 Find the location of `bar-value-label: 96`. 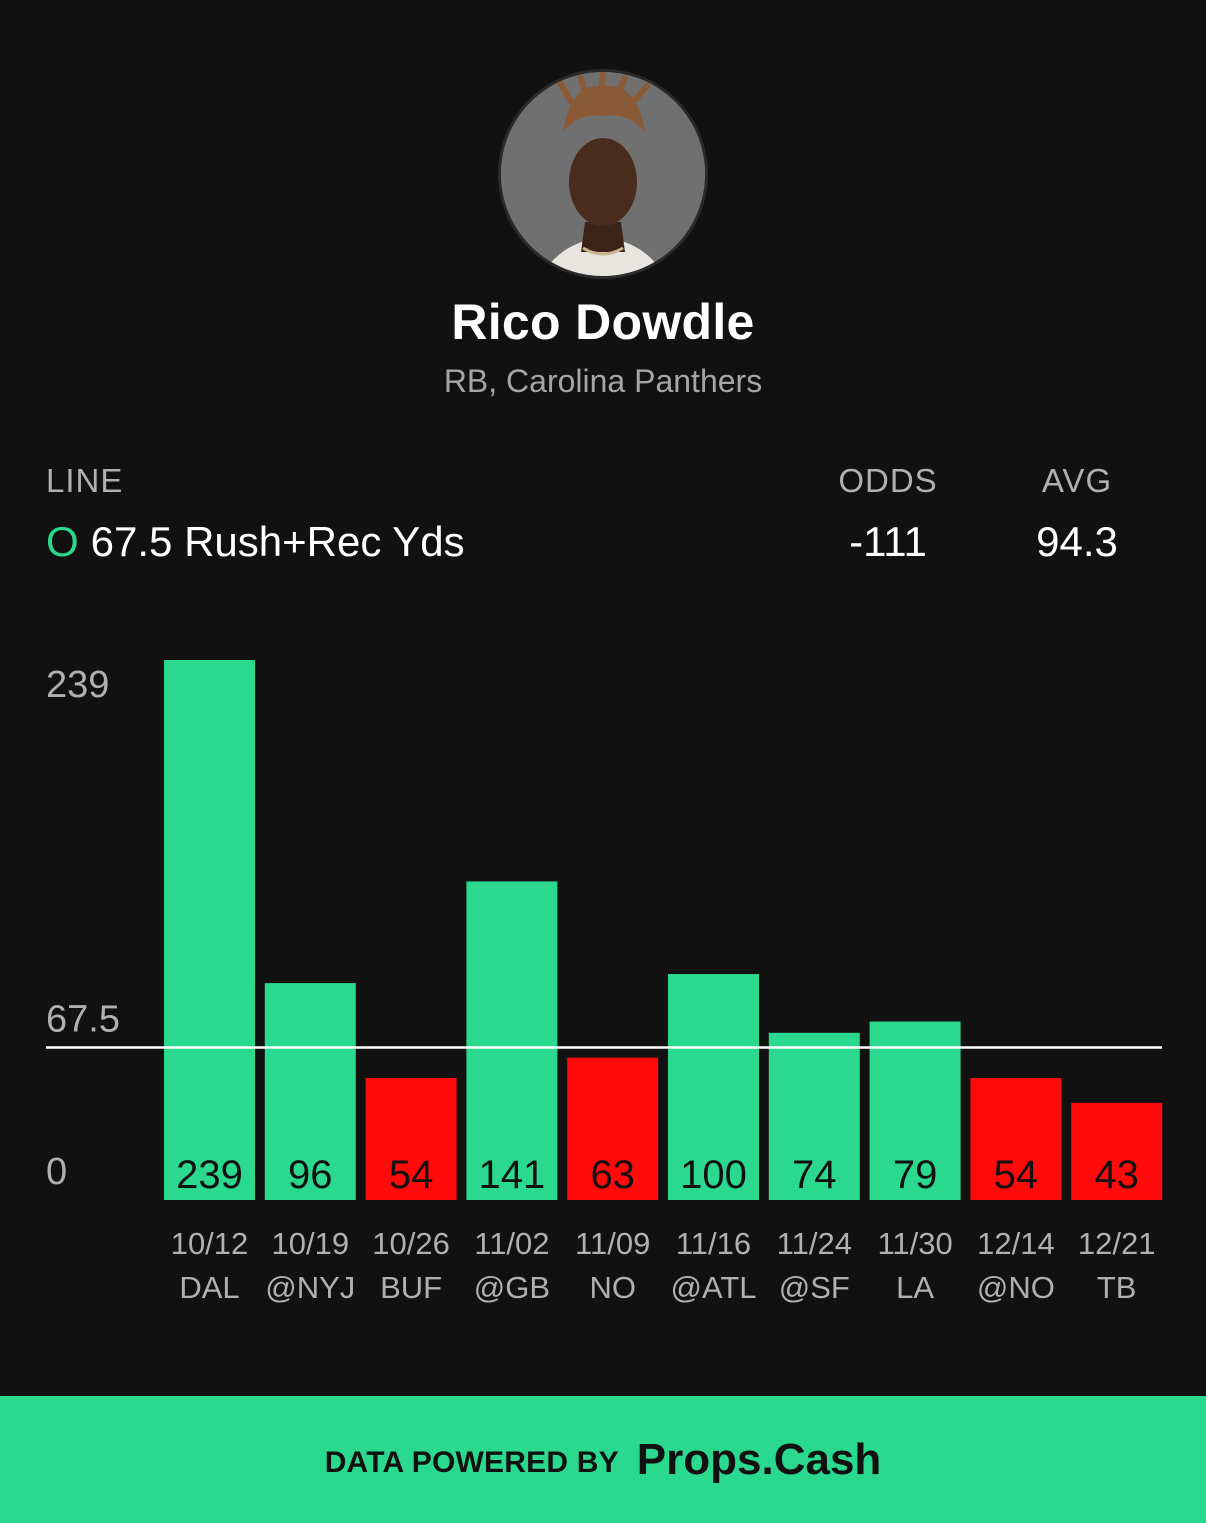

bar-value-label: 96 is located at coordinates (310, 1175).